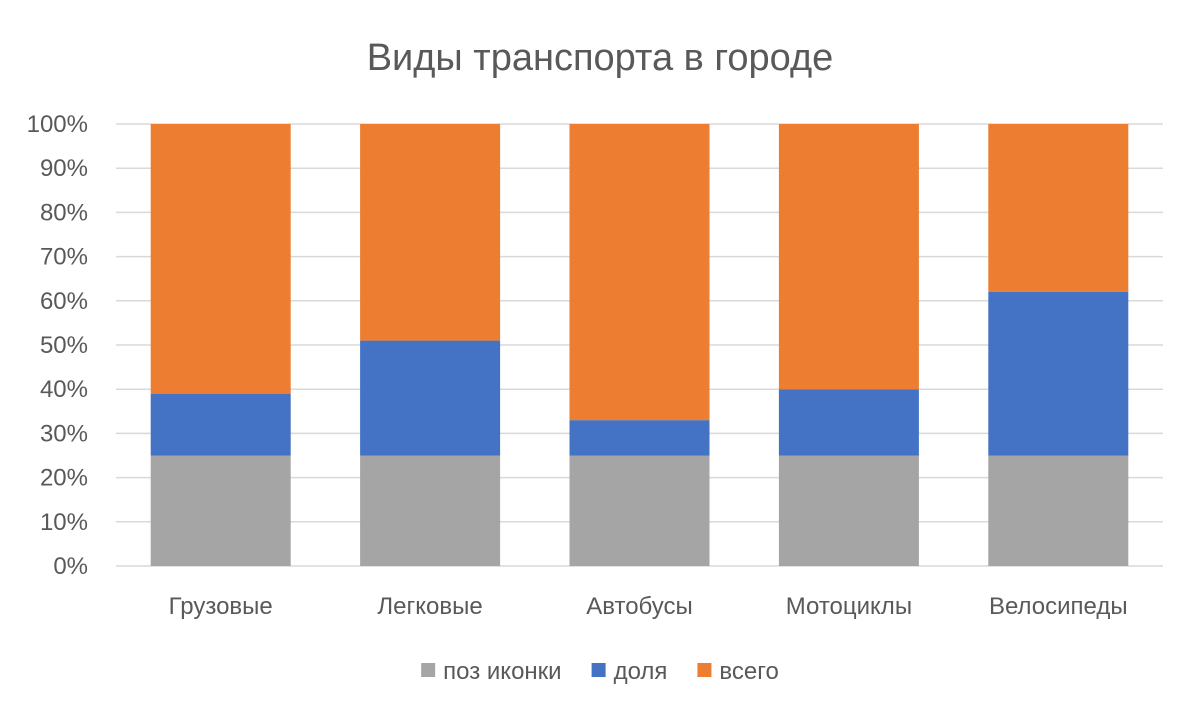 This screenshot has height=725, width=1200. I want to click on x-category-label: Легковые, so click(429, 606).